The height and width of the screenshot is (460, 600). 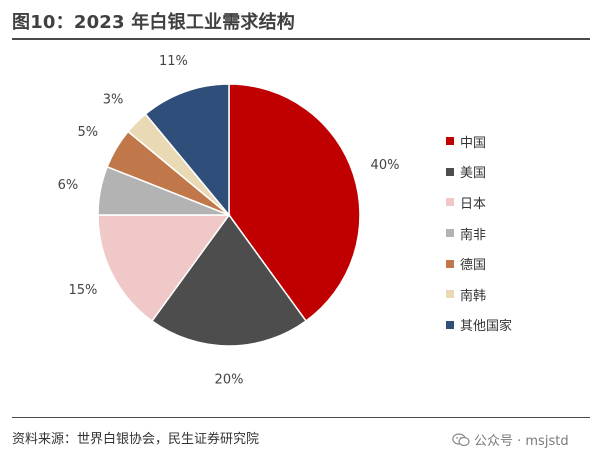 What do you see at coordinates (521, 441) in the screenshot?
I see `watermark-text: 公众号 · msjstd` at bounding box center [521, 441].